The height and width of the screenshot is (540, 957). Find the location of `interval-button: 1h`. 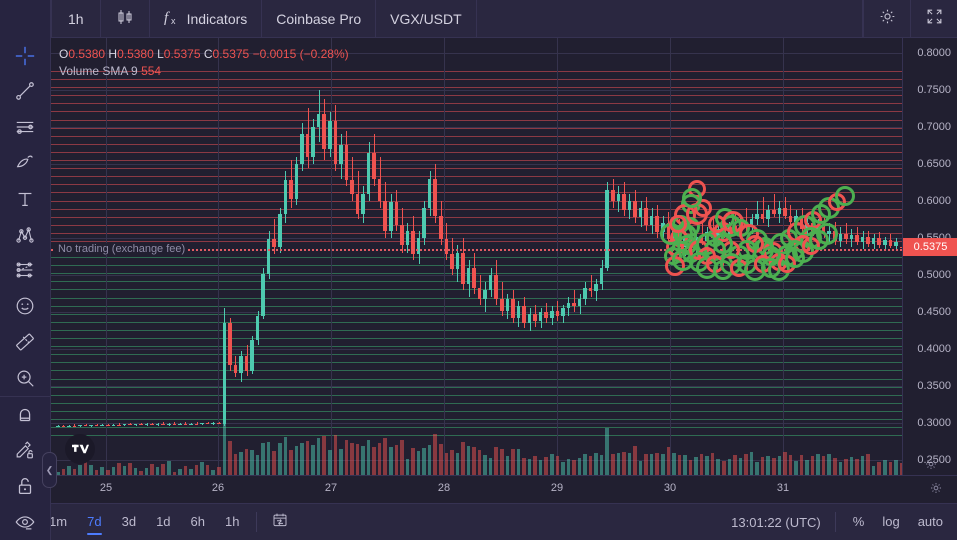

interval-button: 1h is located at coordinates (76, 18).